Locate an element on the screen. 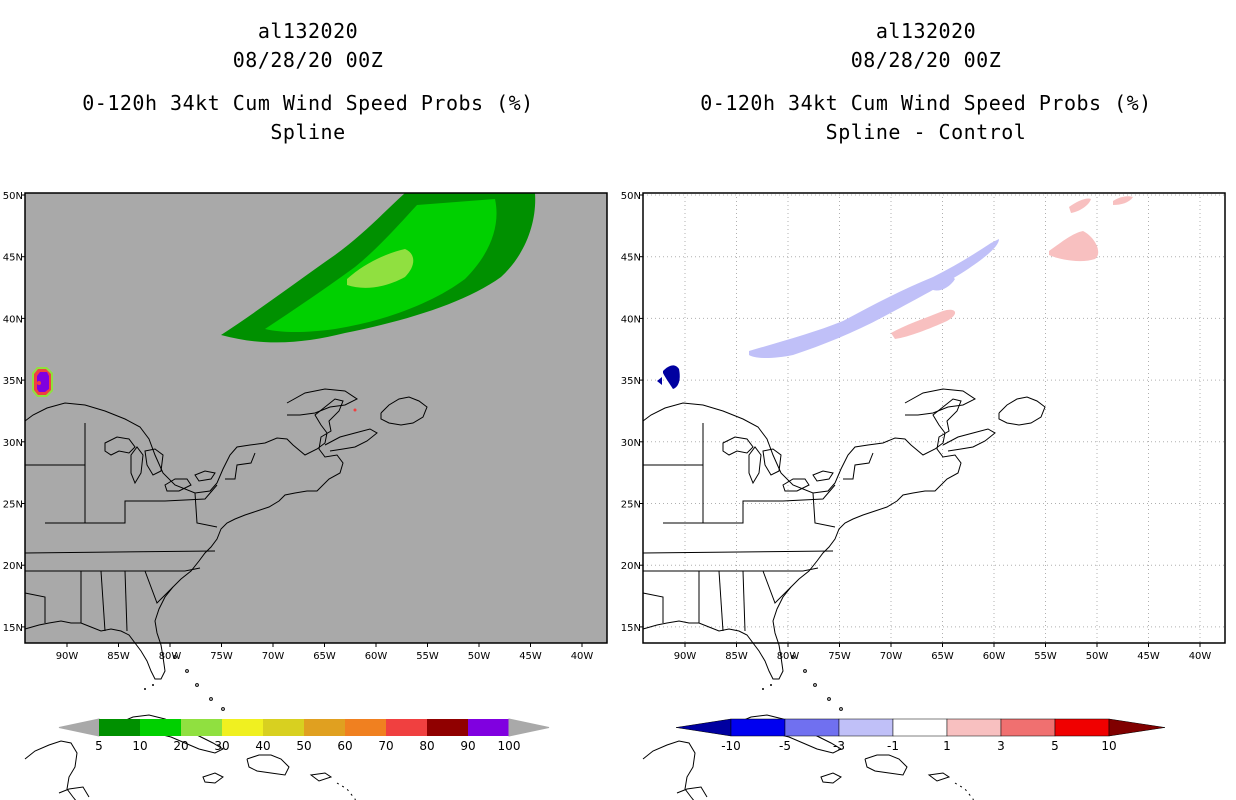  left-colorbar-label: 40 is located at coordinates (262, 746).